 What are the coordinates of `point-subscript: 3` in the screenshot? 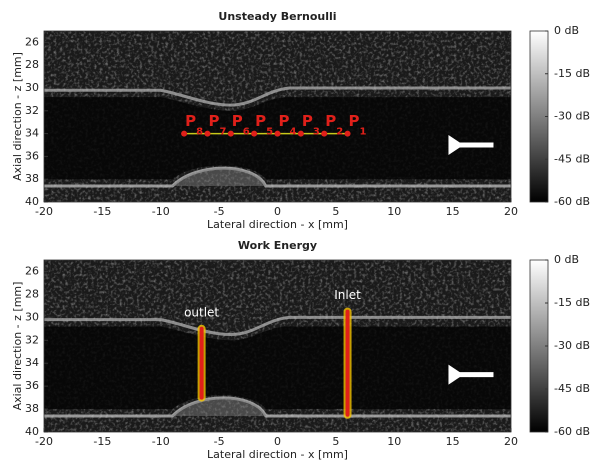 It's located at (316, 132).